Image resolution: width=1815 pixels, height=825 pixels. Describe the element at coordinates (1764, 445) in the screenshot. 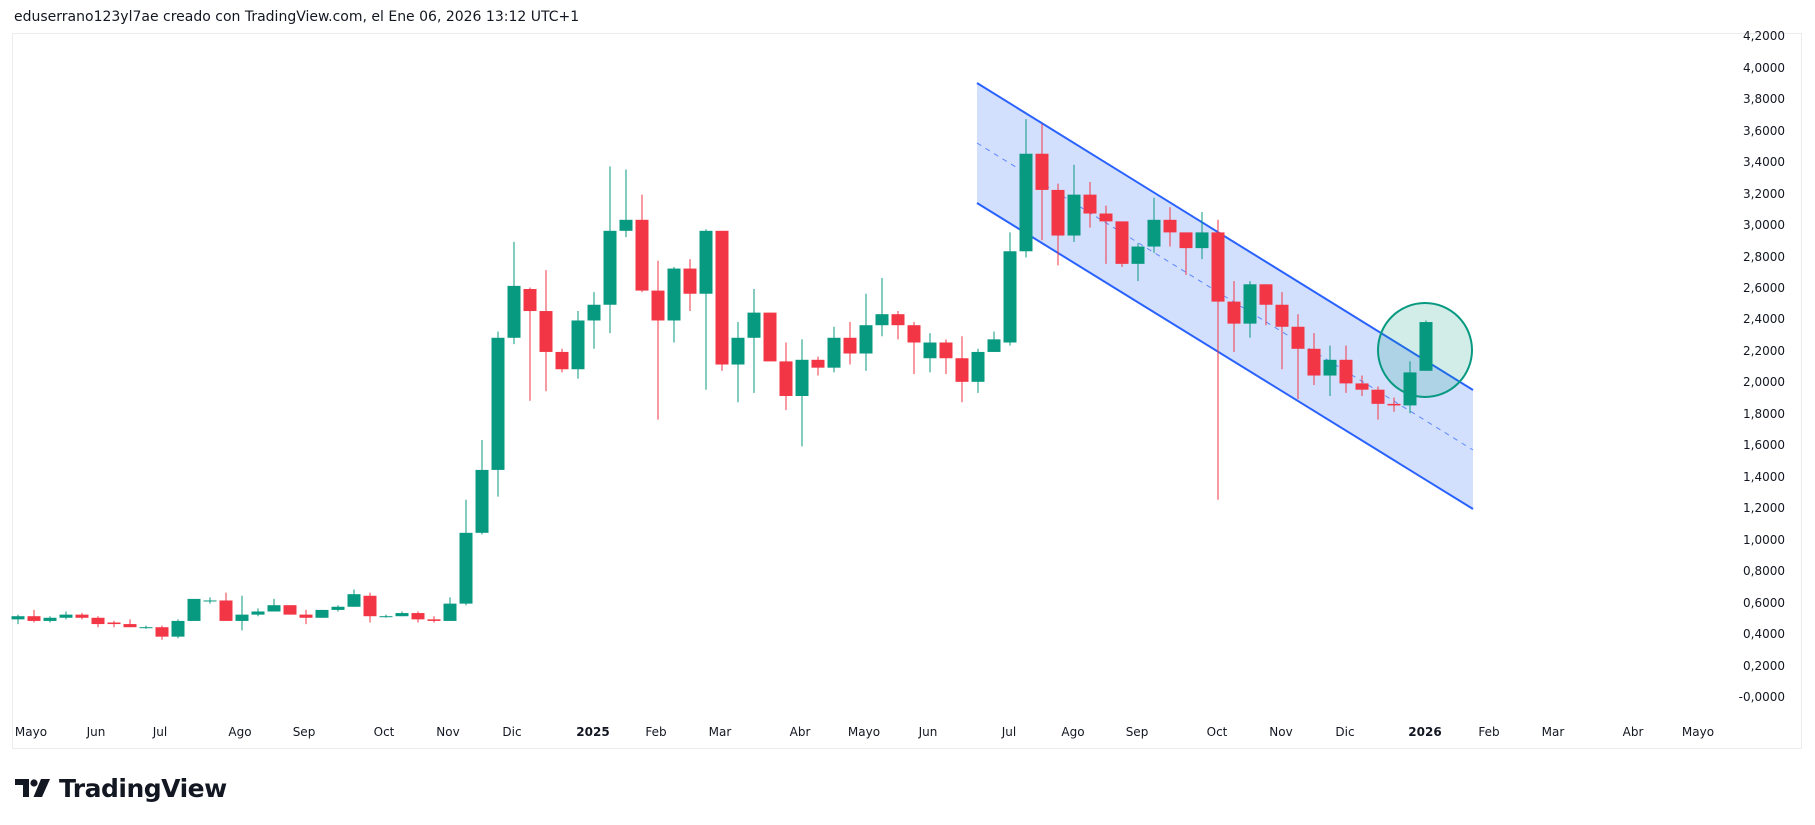

I see `price-axis-label: 1,6000` at that location.